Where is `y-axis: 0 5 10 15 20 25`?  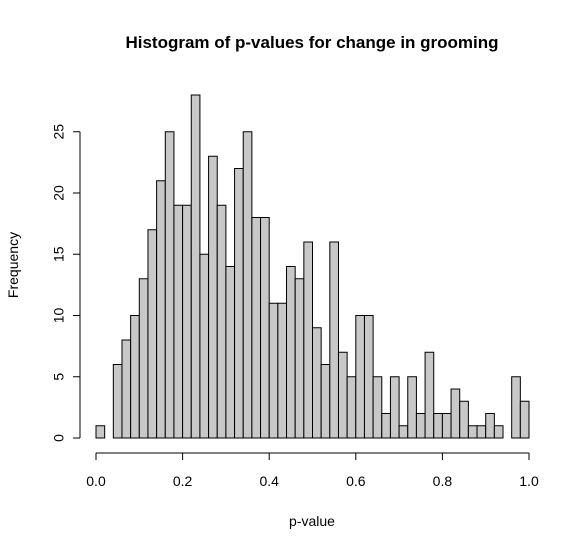
y-axis: 0 5 10 15 20 25 is located at coordinates (66, 283).